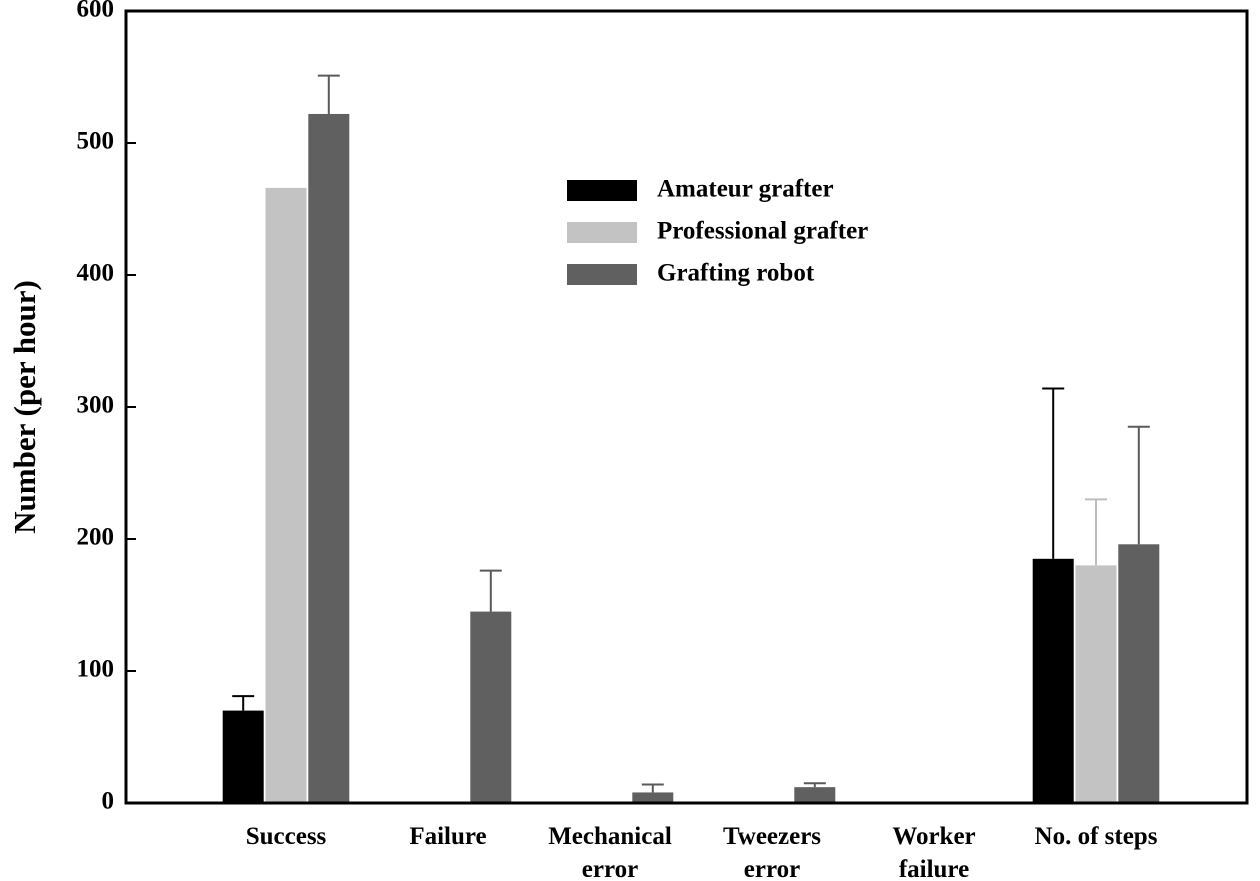  Describe the element at coordinates (610, 836) in the screenshot. I see `x-category-label: Mechanical` at that location.